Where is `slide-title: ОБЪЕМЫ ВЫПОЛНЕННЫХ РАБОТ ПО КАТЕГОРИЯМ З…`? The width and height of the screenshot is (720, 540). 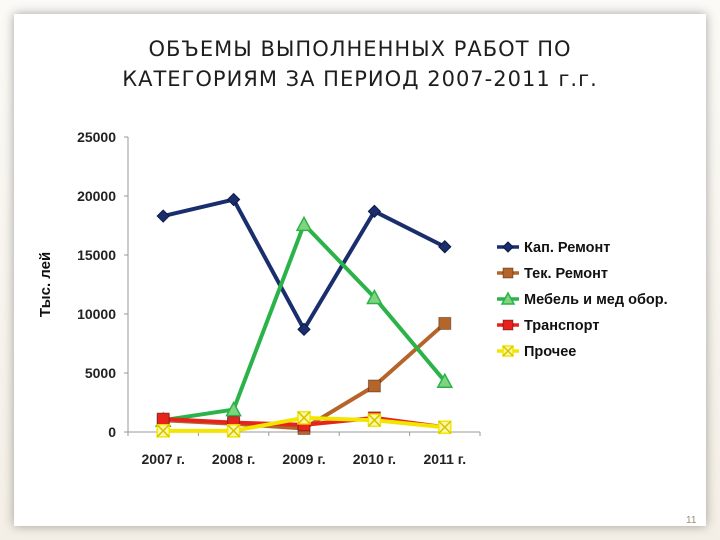 slide-title: ОБЪЕМЫ ВЫПОЛНЕННЫХ РАБОТ ПО КАТЕГОРИЯМ З… is located at coordinates (360, 64).